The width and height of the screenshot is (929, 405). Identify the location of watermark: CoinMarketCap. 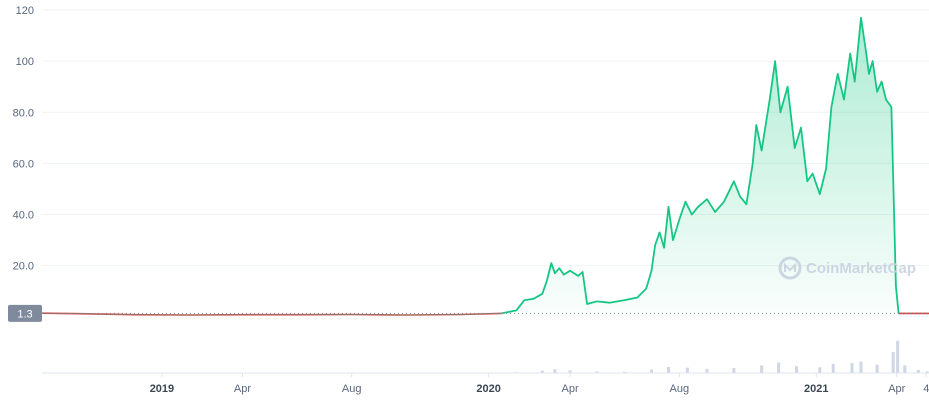
(847, 268).